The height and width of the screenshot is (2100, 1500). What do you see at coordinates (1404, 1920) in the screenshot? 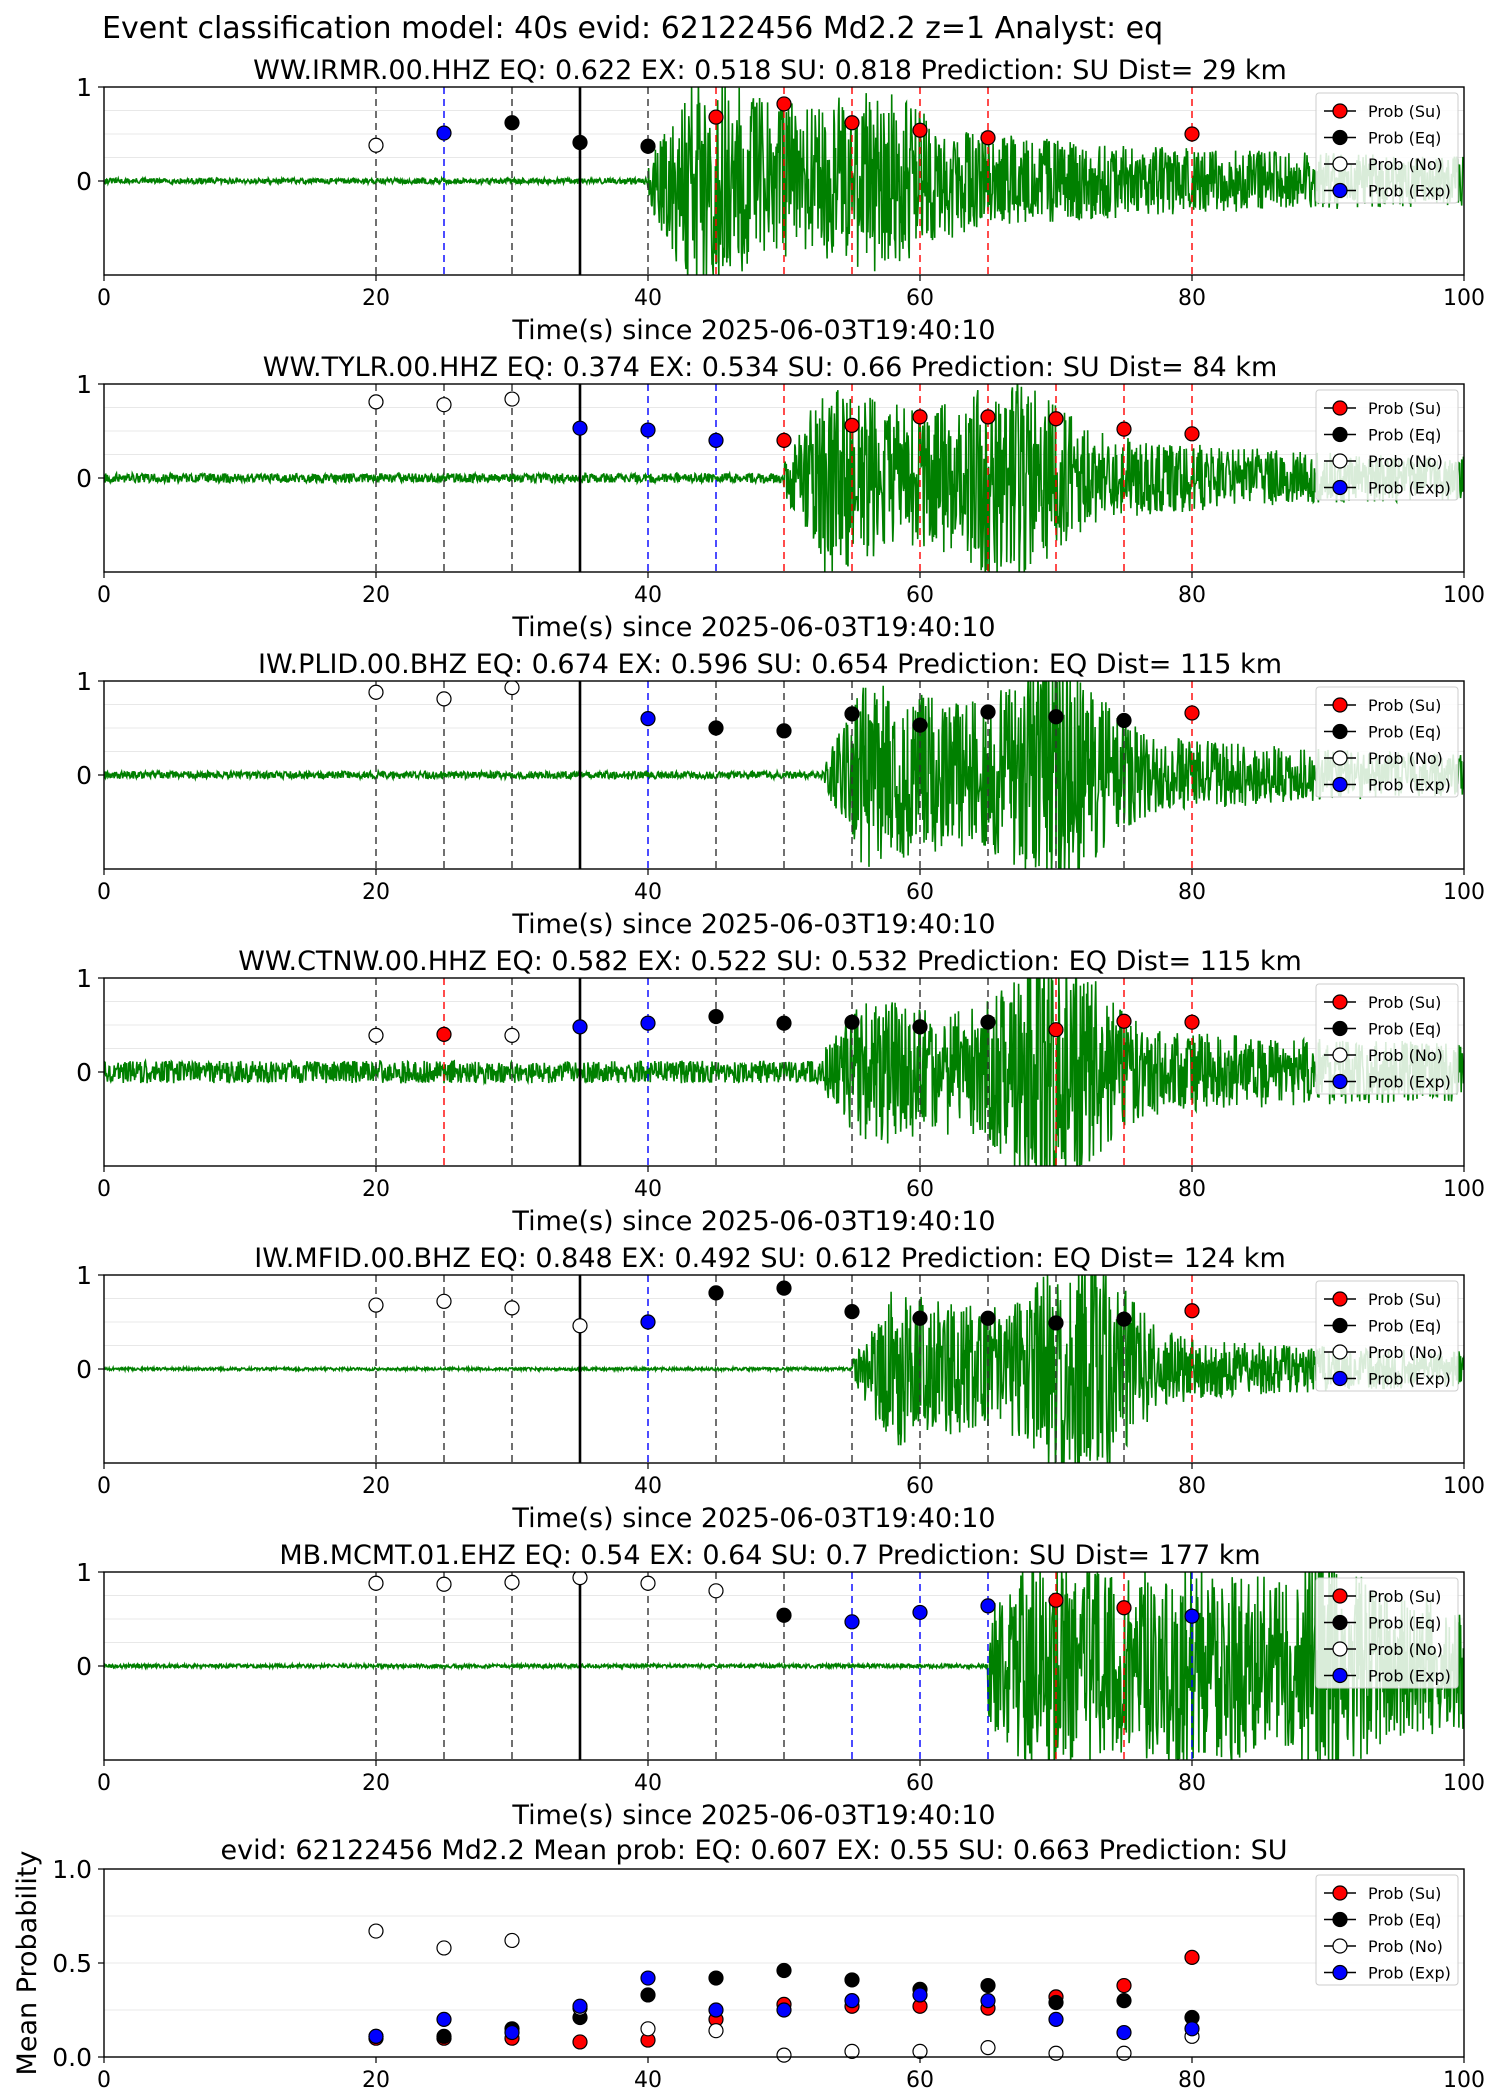
I see `legend-label-eq: Prob (Eq)` at bounding box center [1404, 1920].